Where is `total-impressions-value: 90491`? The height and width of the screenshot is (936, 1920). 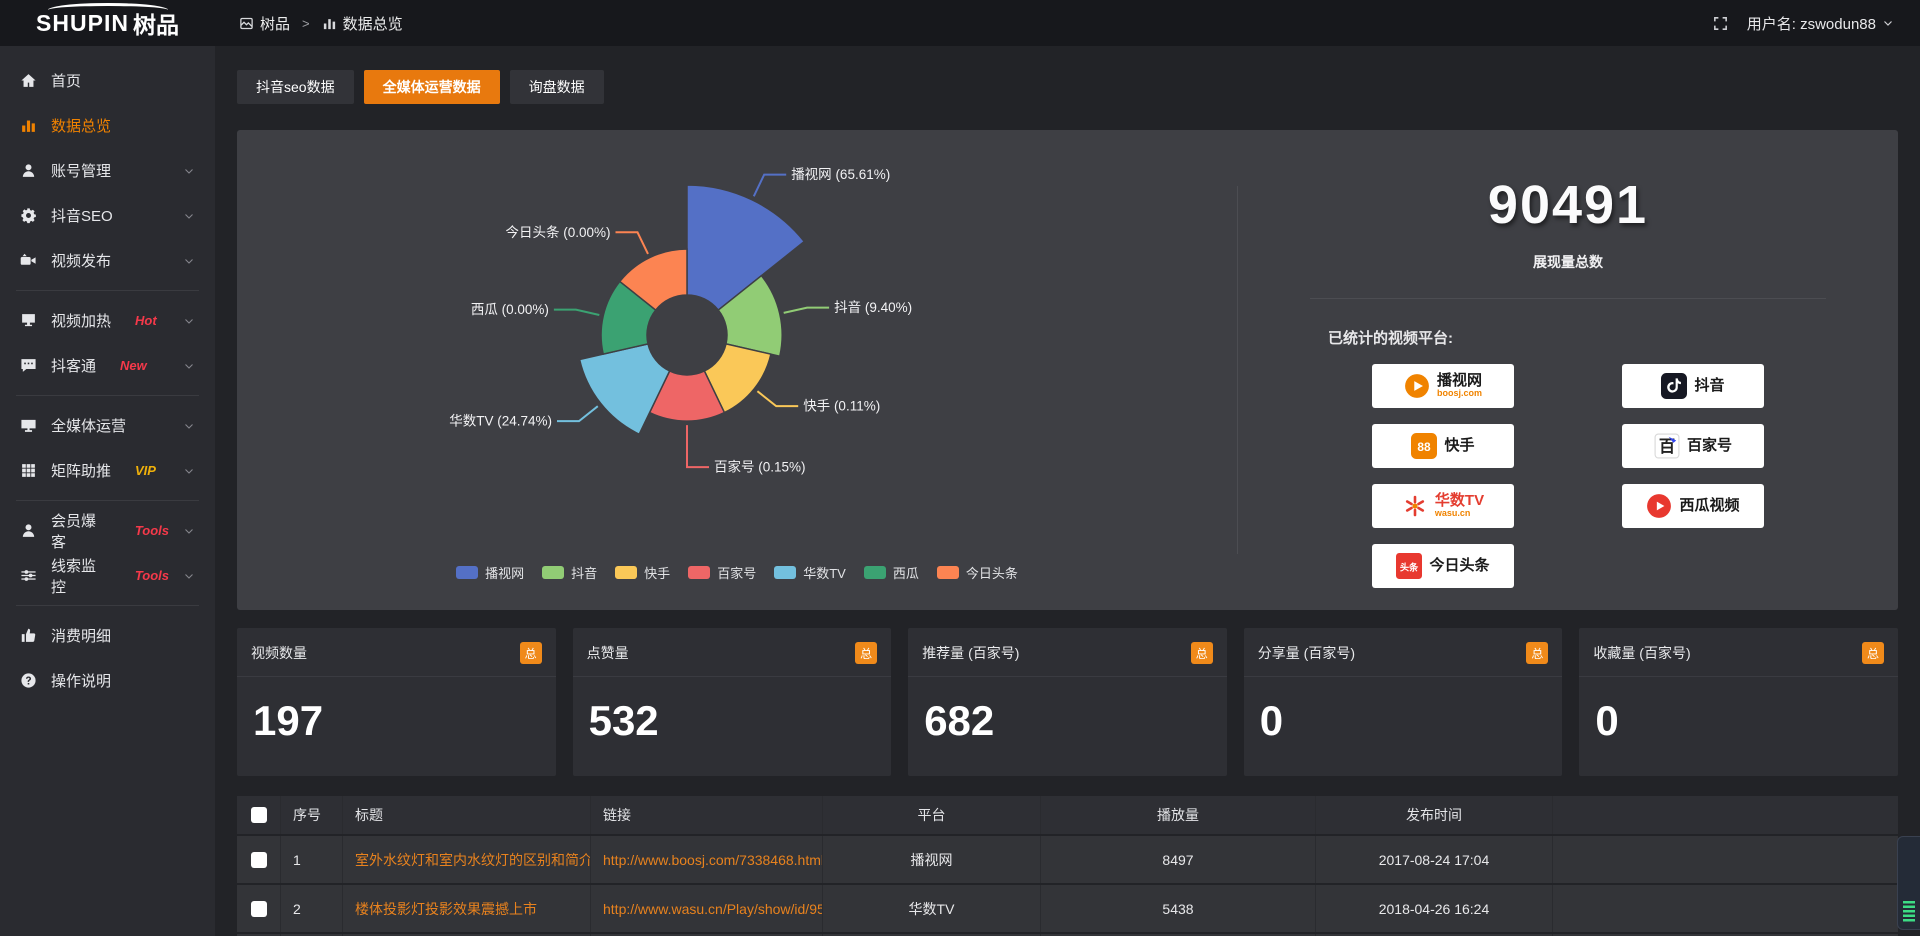
total-impressions-value: 90491 is located at coordinates (1568, 205).